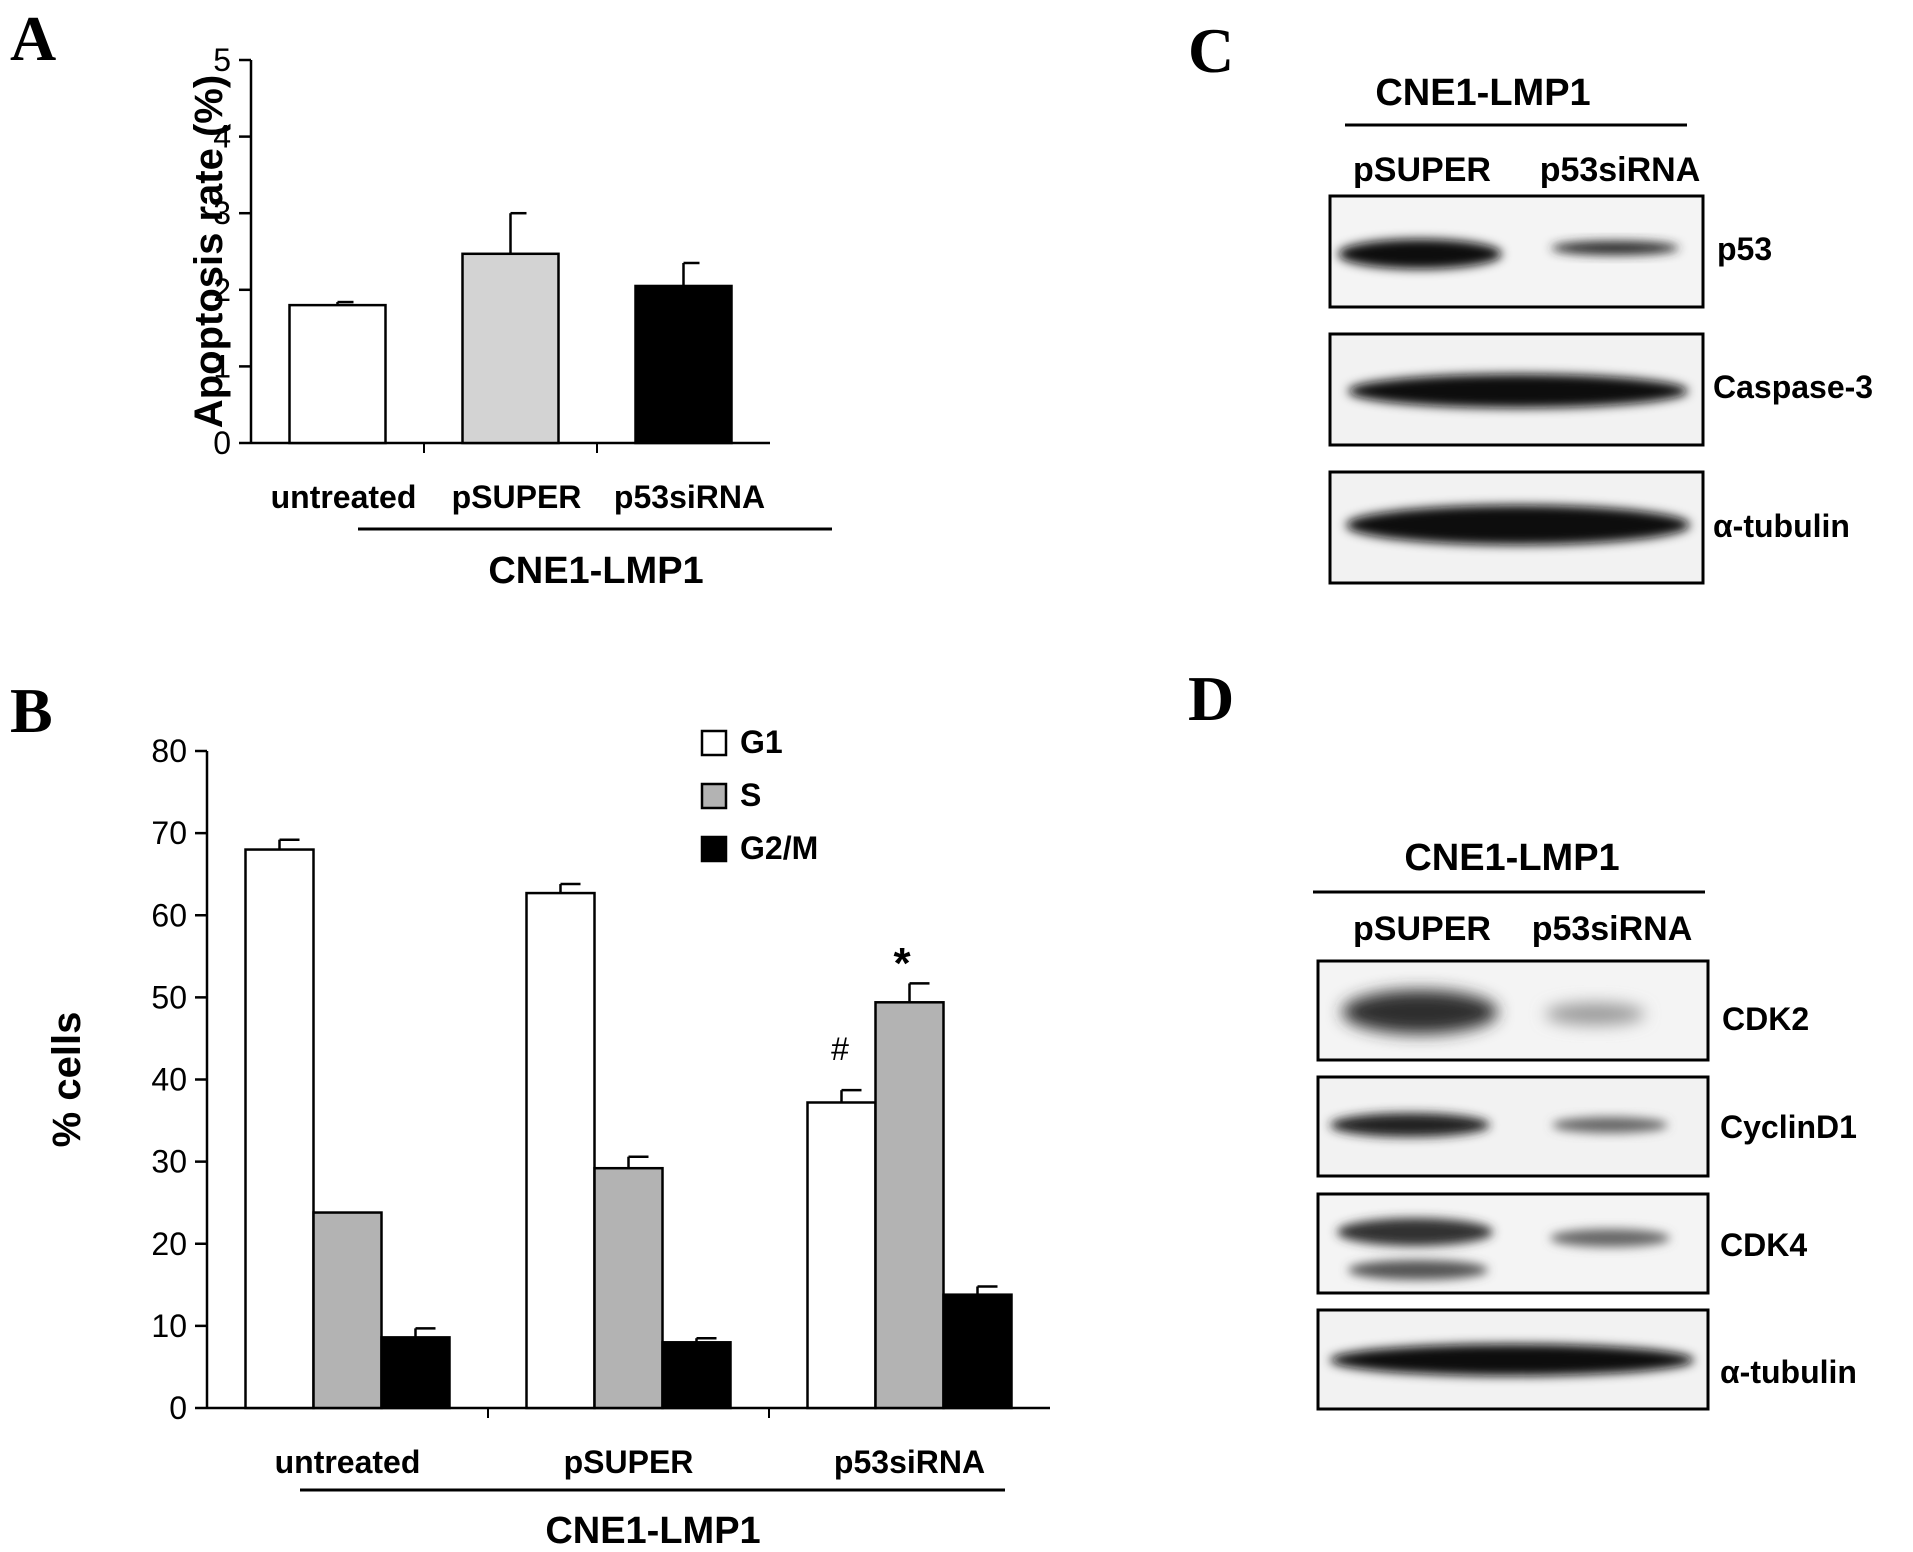 The width and height of the screenshot is (1913, 1552). Describe the element at coordinates (1793, 387) in the screenshot. I see `blot-label-caspase-3: Caspase-3` at that location.